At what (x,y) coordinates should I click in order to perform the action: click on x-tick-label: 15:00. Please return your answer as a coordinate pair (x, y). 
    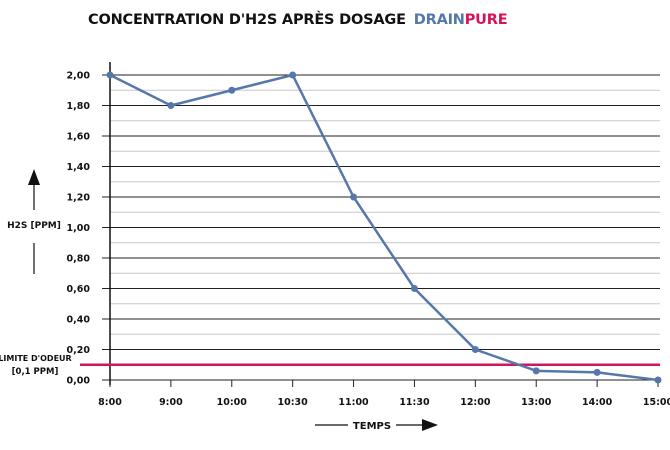
    Looking at the image, I should click on (656, 402).